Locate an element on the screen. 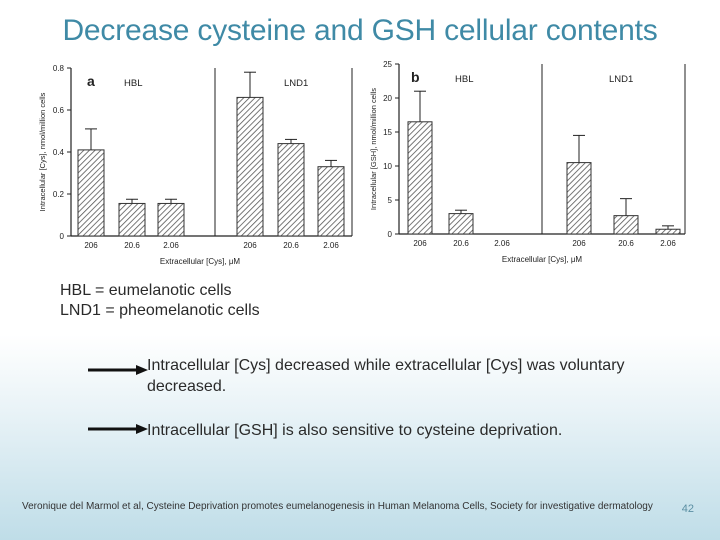  legend-lnd1: LND1 = pheomelanotic cells is located at coordinates (160, 310).